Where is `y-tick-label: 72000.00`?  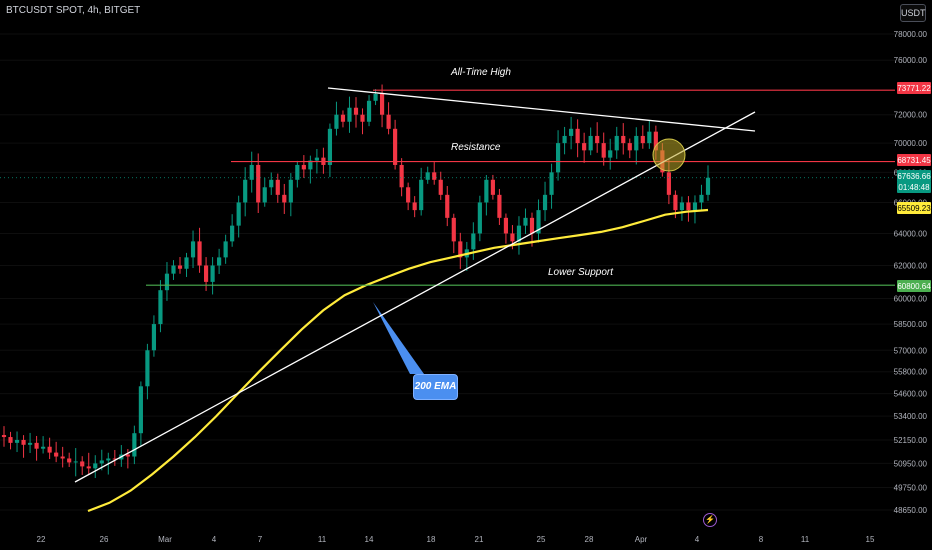 y-tick-label: 72000.00 is located at coordinates (911, 115).